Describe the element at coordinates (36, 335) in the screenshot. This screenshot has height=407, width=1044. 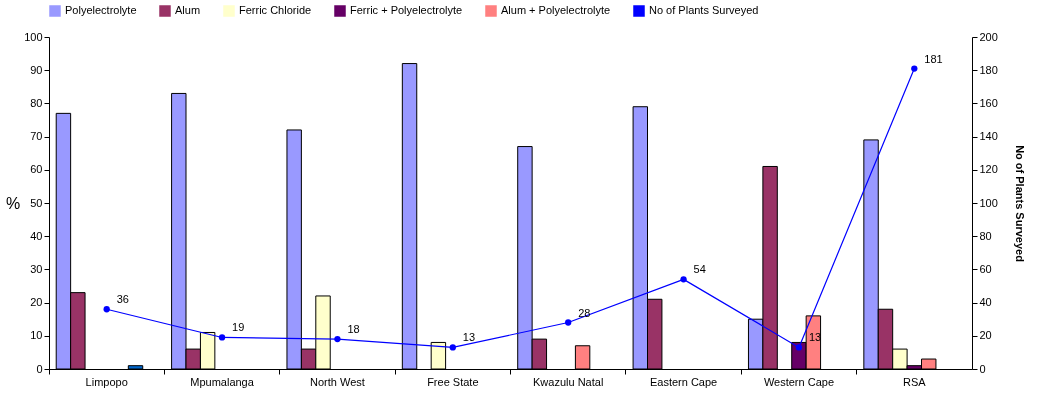
I see `y-tick-label: 10` at that location.